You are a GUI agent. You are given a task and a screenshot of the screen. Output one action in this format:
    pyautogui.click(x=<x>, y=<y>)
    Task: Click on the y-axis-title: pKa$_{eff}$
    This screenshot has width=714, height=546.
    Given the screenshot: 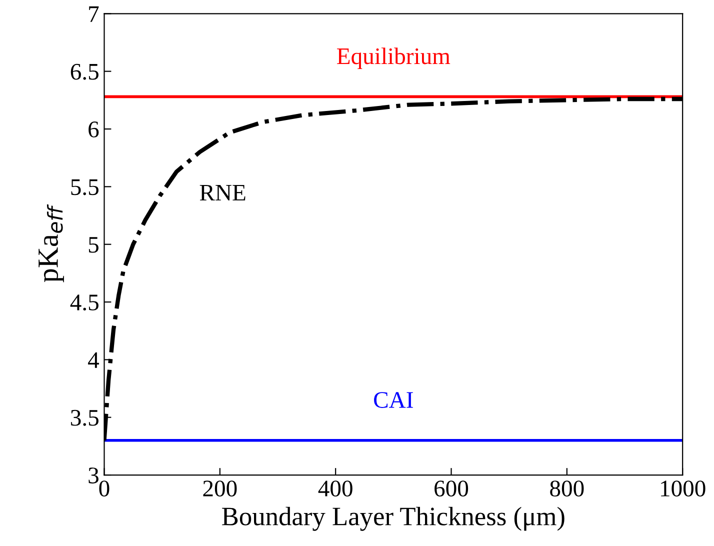 What is the action you would take?
    pyautogui.click(x=51, y=243)
    